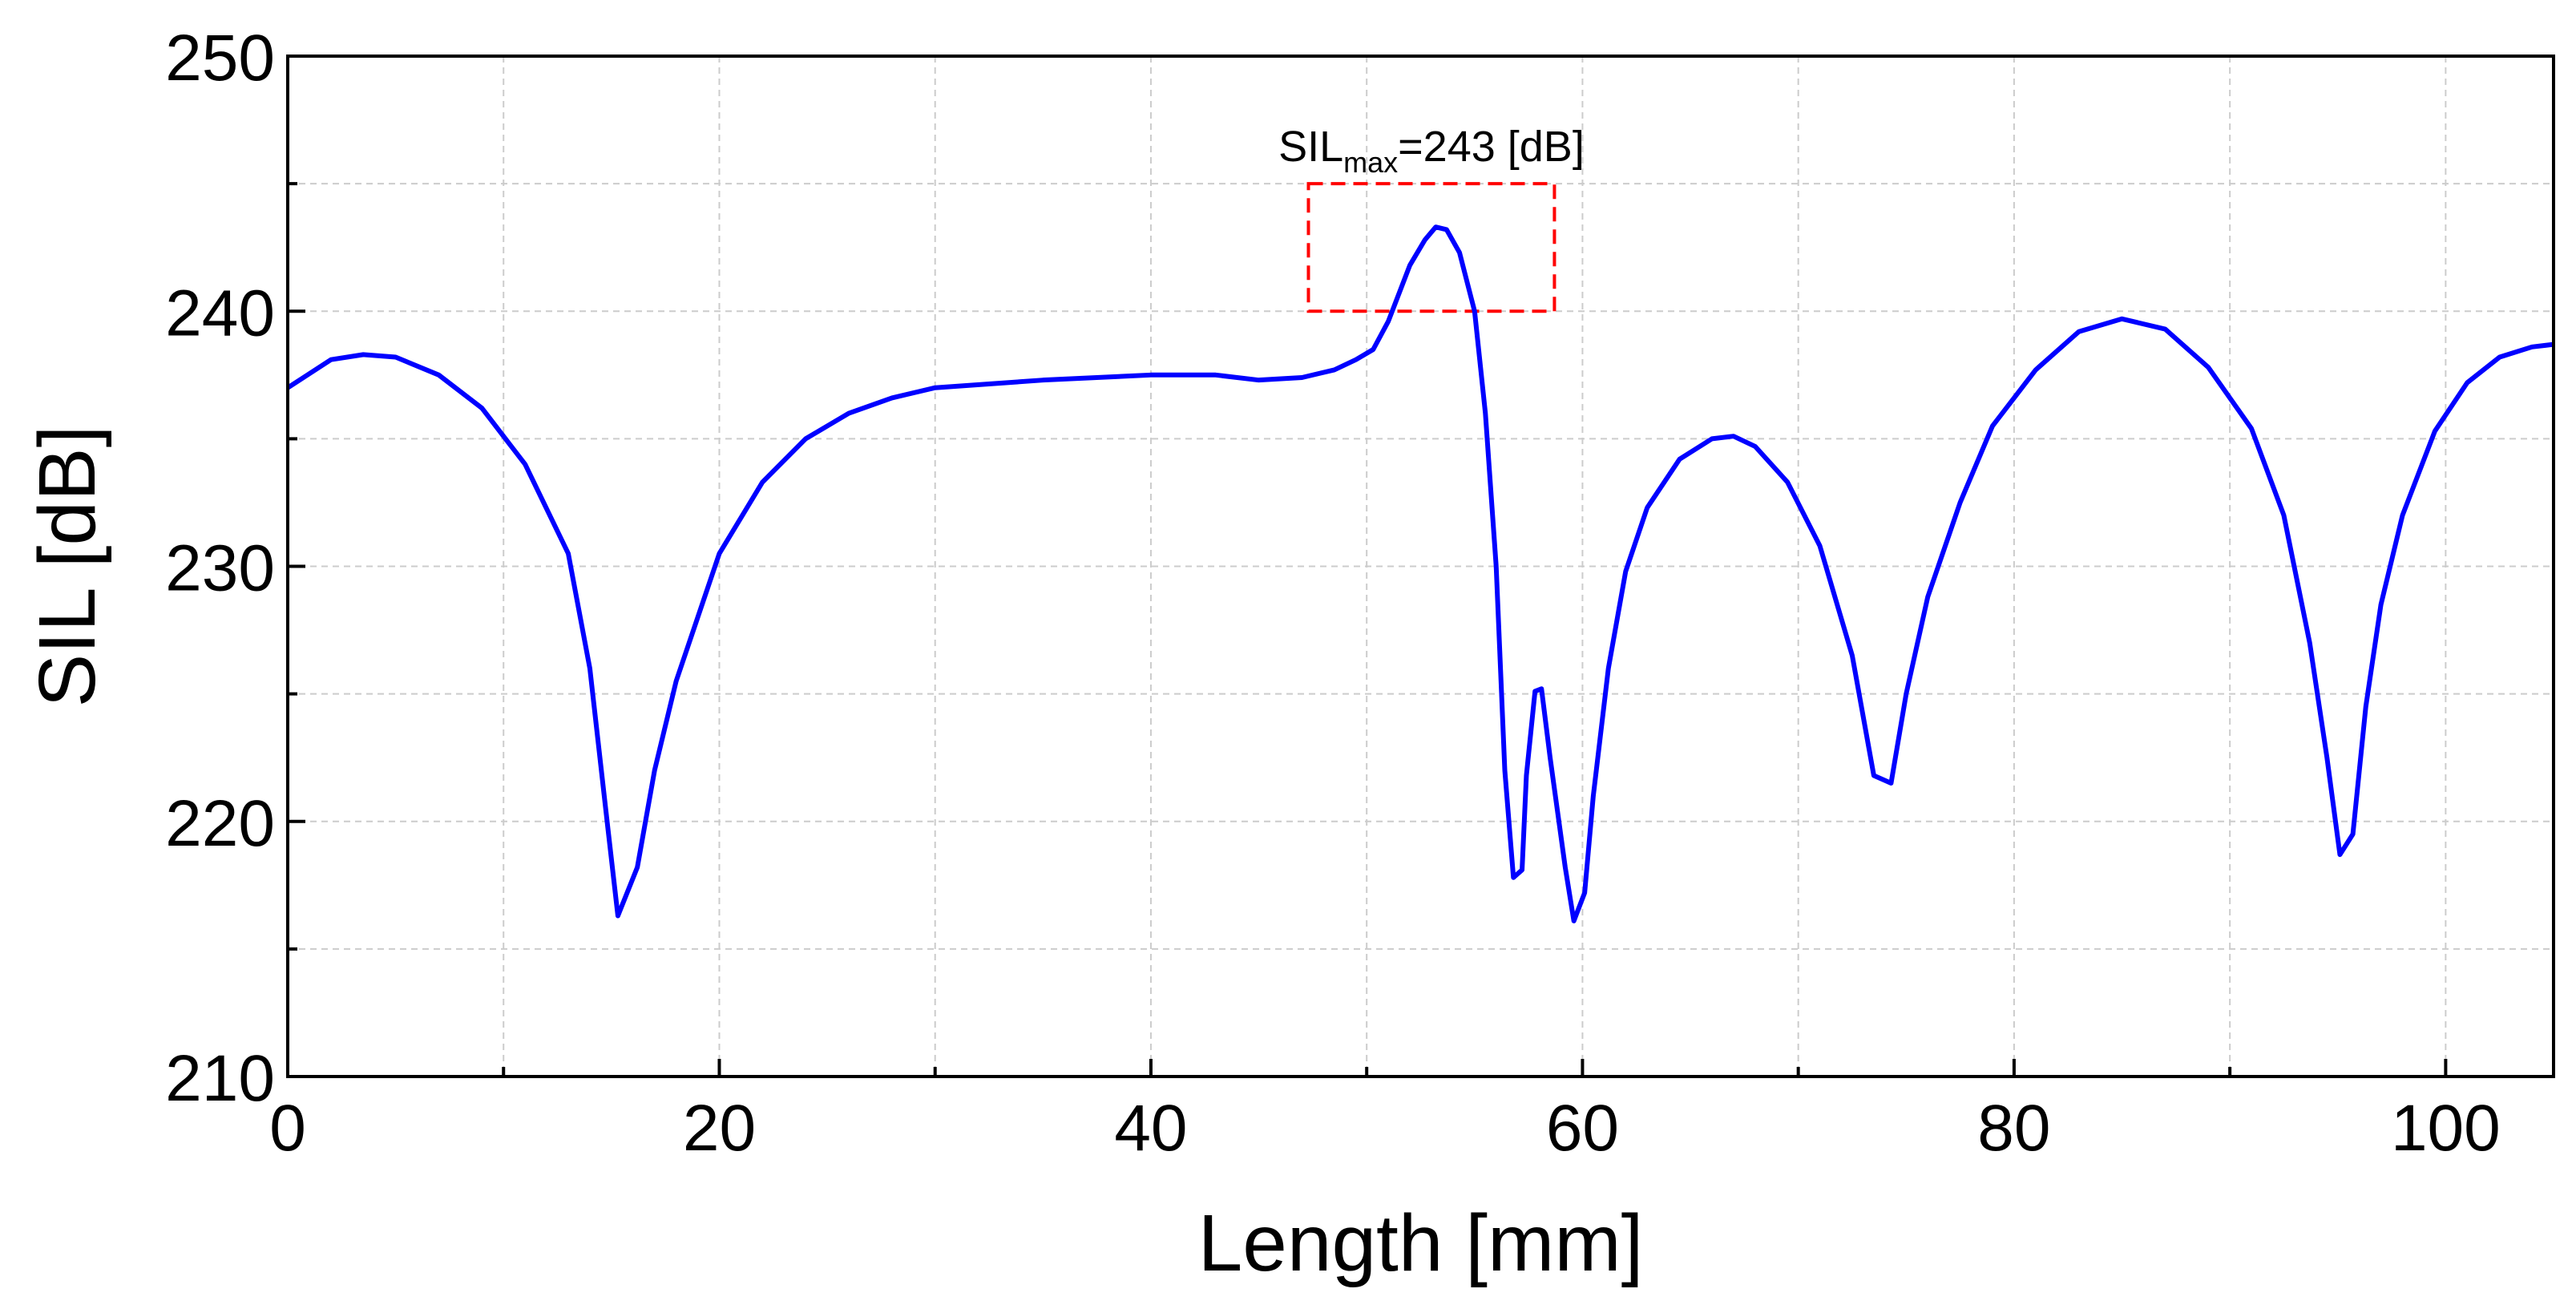 This screenshot has width=2576, height=1313. Describe the element at coordinates (220, 823) in the screenshot. I see `y-tick-label: 220` at that location.